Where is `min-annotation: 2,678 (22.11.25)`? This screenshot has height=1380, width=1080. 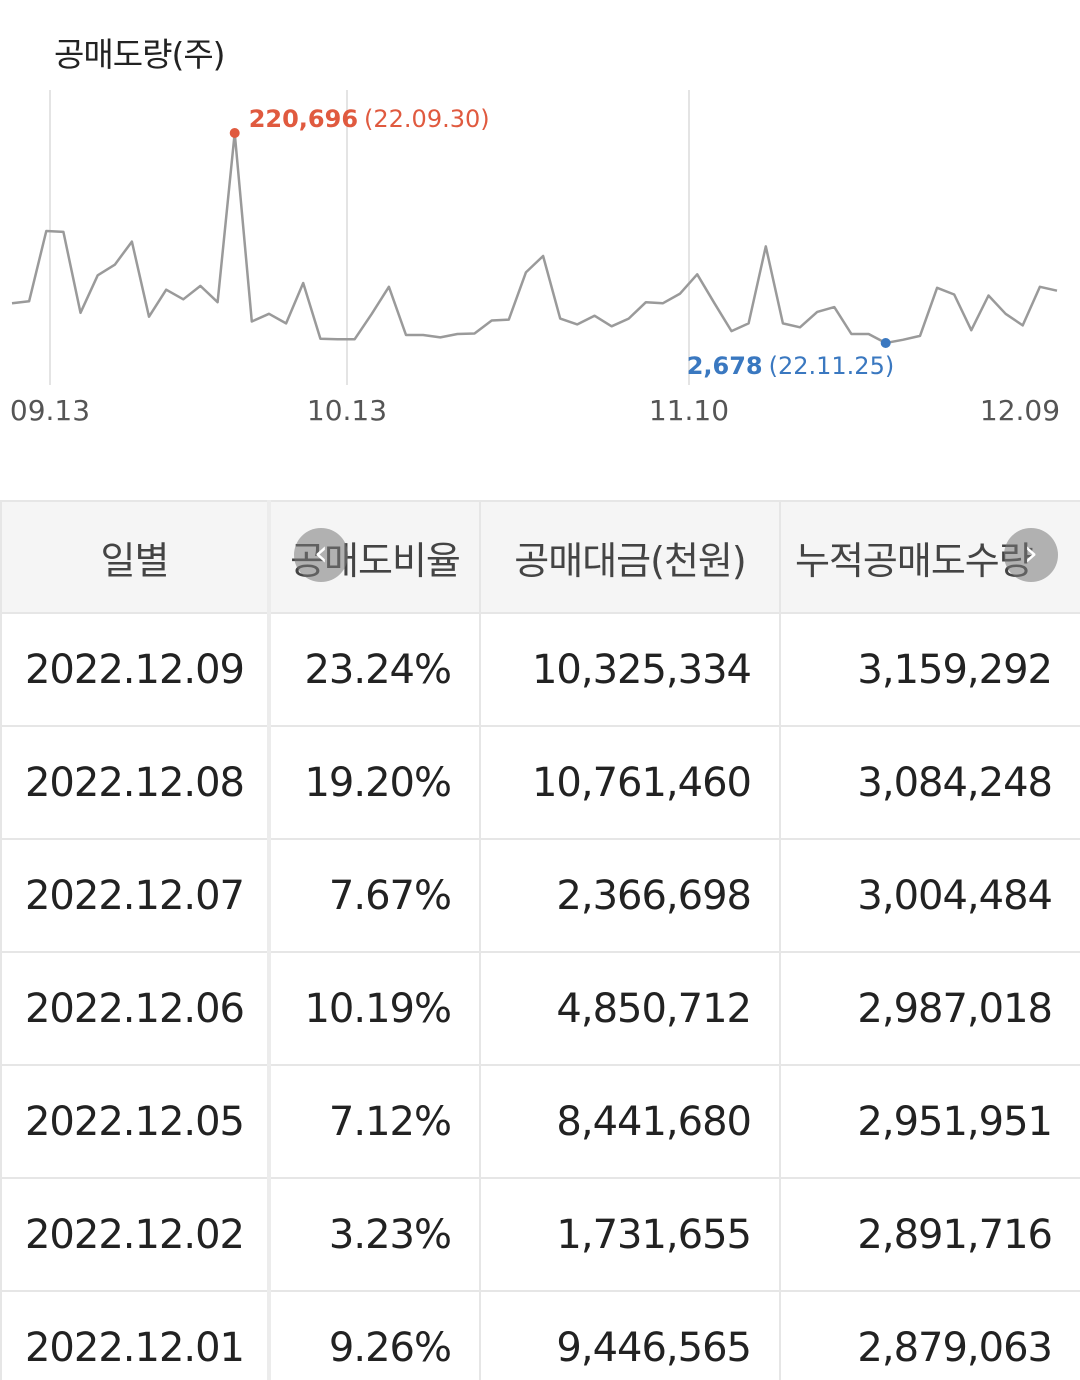
min-annotation: 2,678 (22.11.25) is located at coordinates (791, 366).